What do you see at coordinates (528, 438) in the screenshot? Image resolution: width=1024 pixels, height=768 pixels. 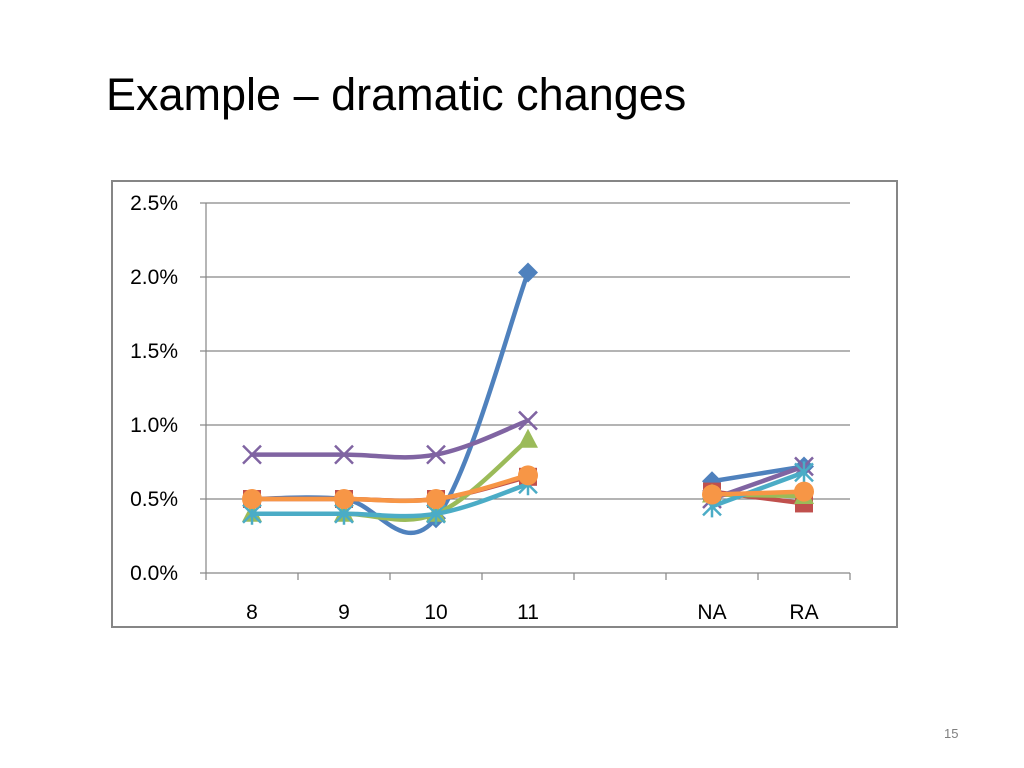 I see `triangle-marker` at bounding box center [528, 438].